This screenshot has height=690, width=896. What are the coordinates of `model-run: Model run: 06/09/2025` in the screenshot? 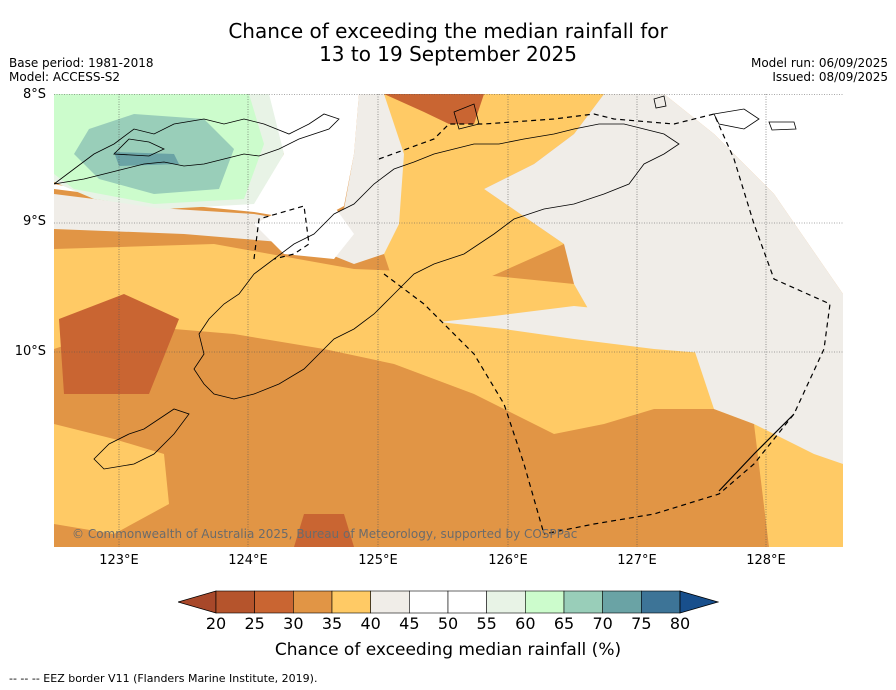 It's located at (819, 63).